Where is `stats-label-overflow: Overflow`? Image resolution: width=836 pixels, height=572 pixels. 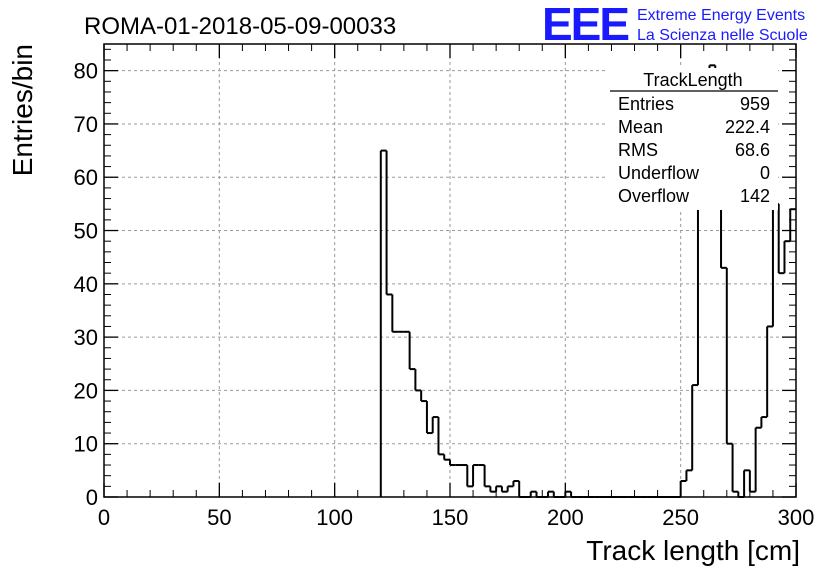 stats-label-overflow: Overflow is located at coordinates (654, 196).